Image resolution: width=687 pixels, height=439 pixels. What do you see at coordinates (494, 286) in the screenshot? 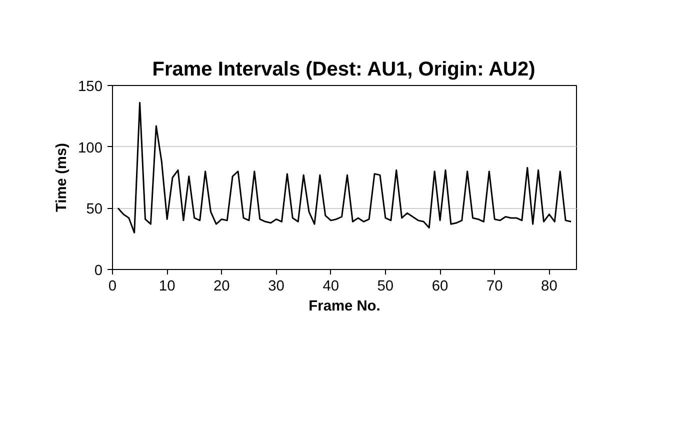
I see `x-tick-label: 70` at bounding box center [494, 286].